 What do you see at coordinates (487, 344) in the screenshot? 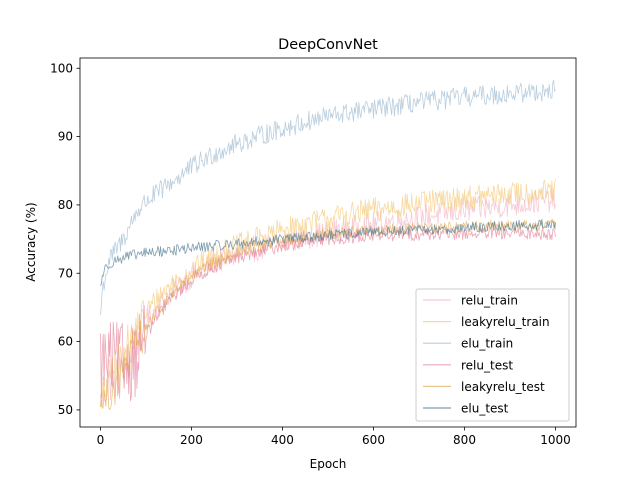
I see `legend-label-elu-train: elu_train` at bounding box center [487, 344].